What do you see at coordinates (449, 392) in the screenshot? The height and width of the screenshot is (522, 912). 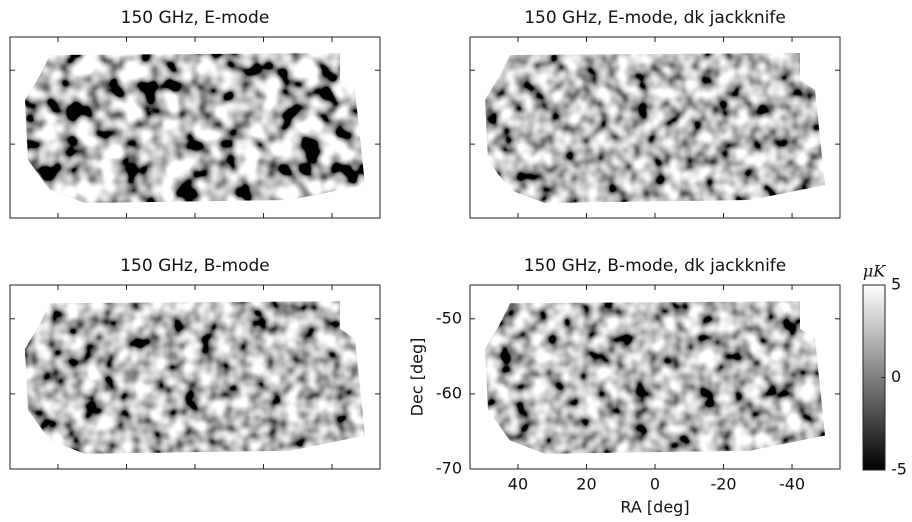 I see `y-tick-label: -60` at bounding box center [449, 392].